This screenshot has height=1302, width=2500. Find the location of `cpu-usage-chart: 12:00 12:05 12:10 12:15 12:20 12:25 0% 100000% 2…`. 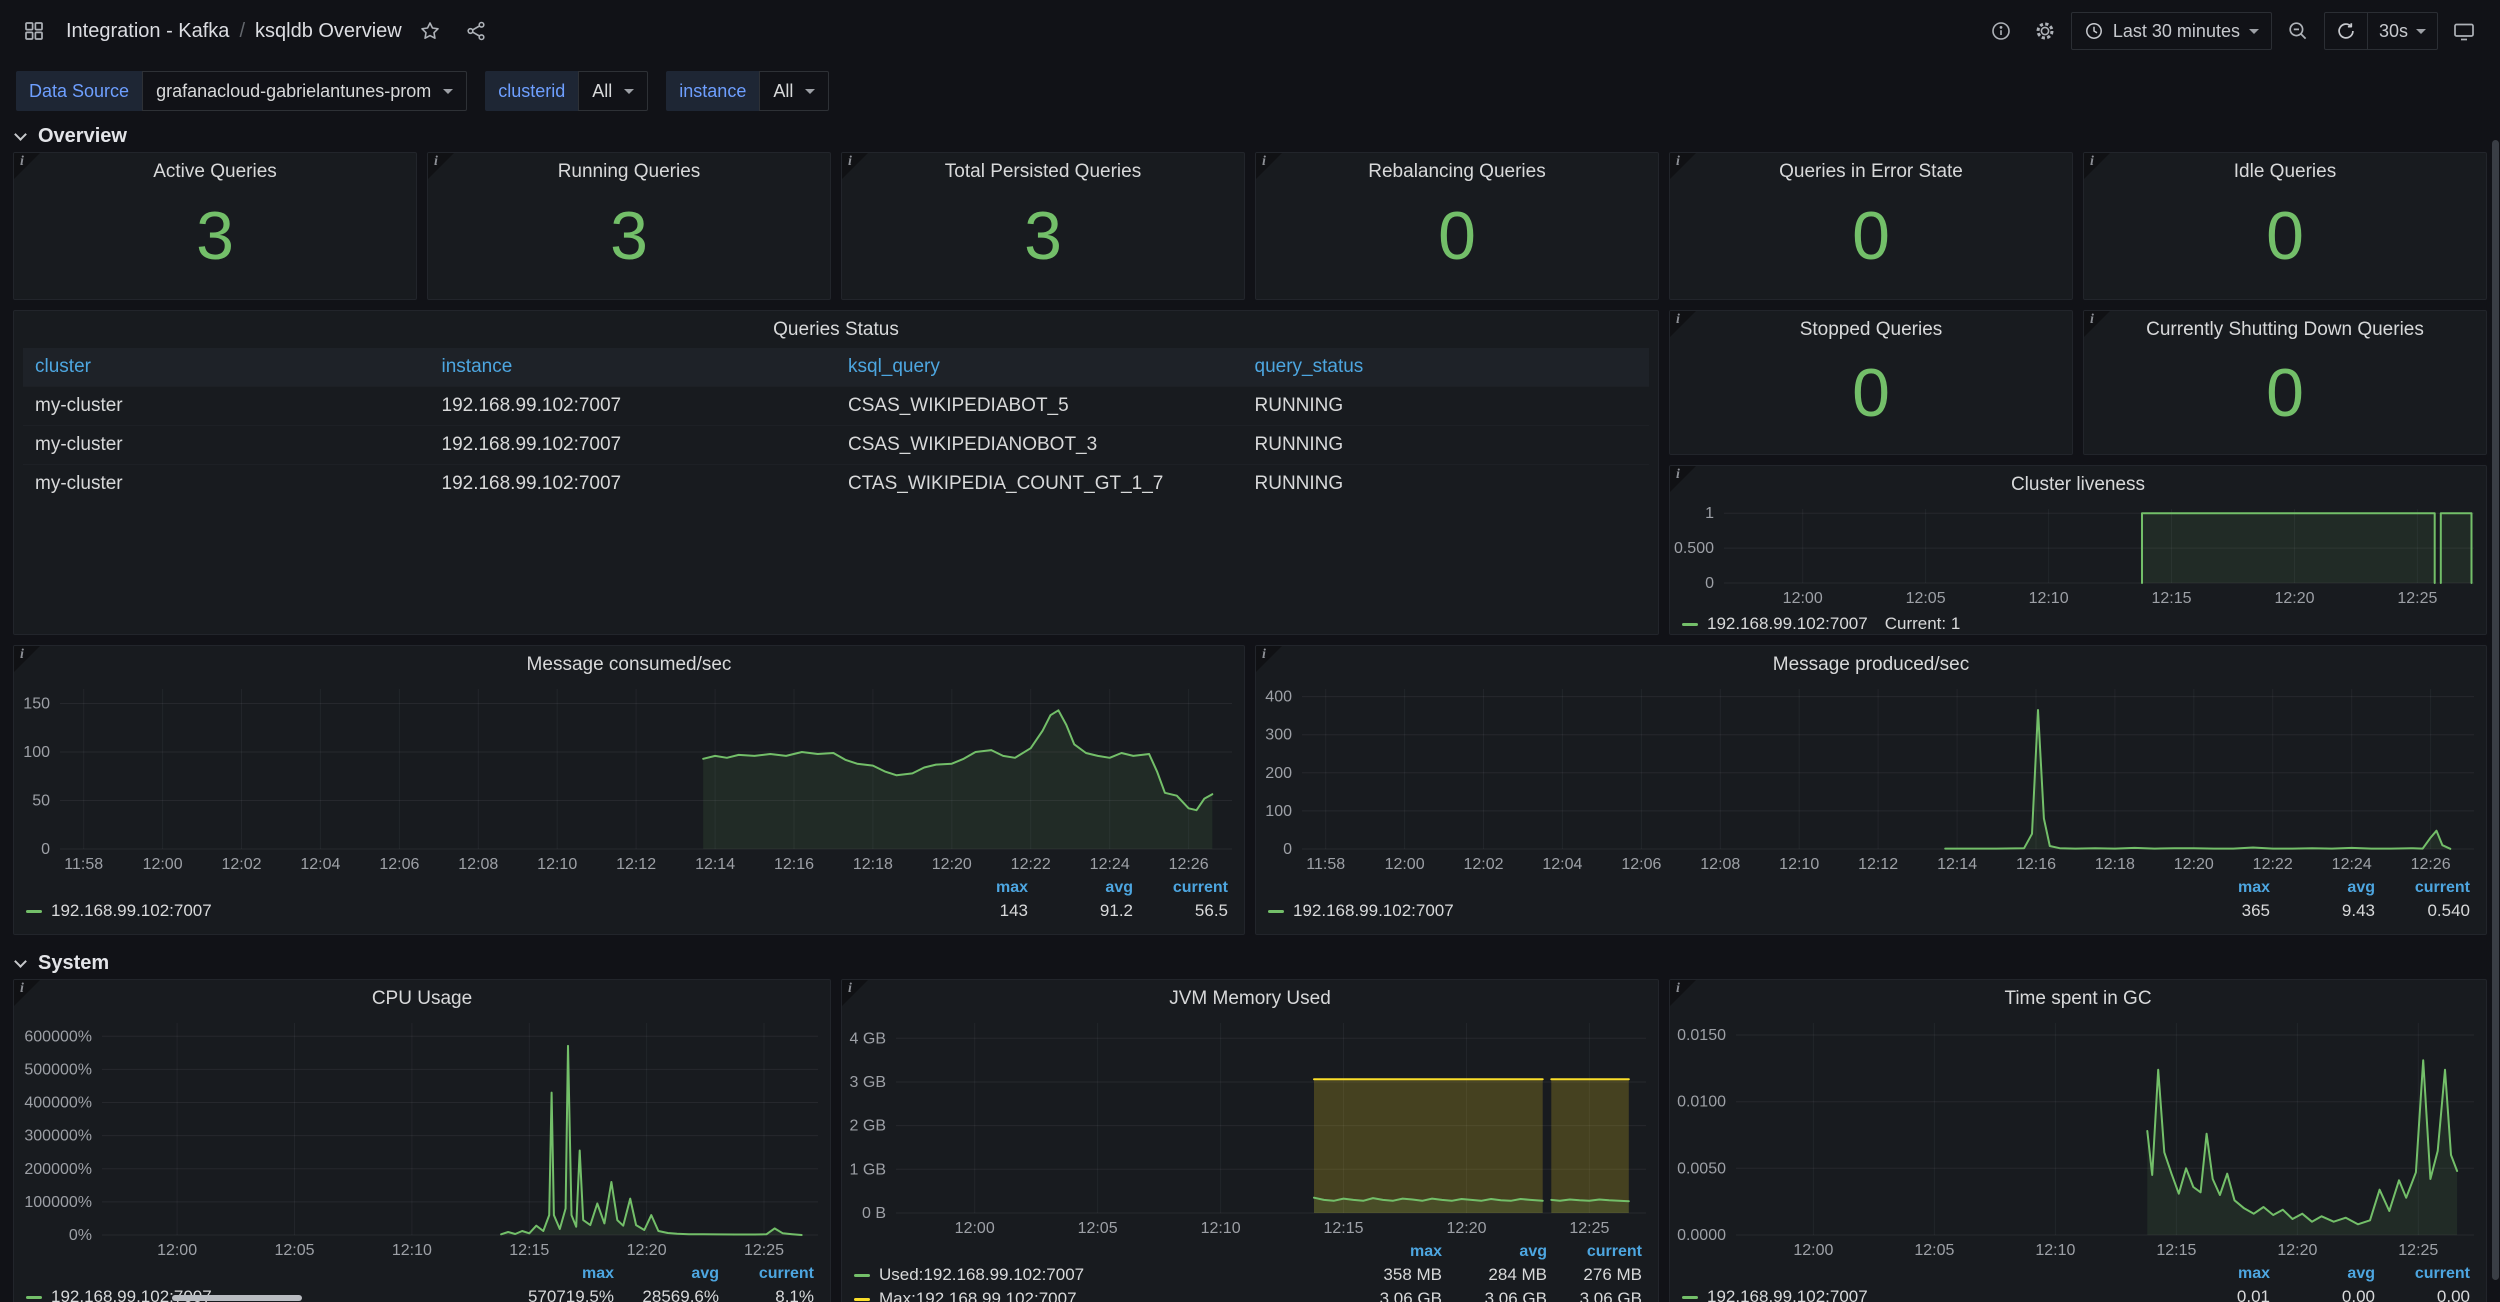

cpu-usage-chart: 12:00 12:05 12:10 12:15 12:20 12:25 0% 100000% 2… is located at coordinates (422, 1138).